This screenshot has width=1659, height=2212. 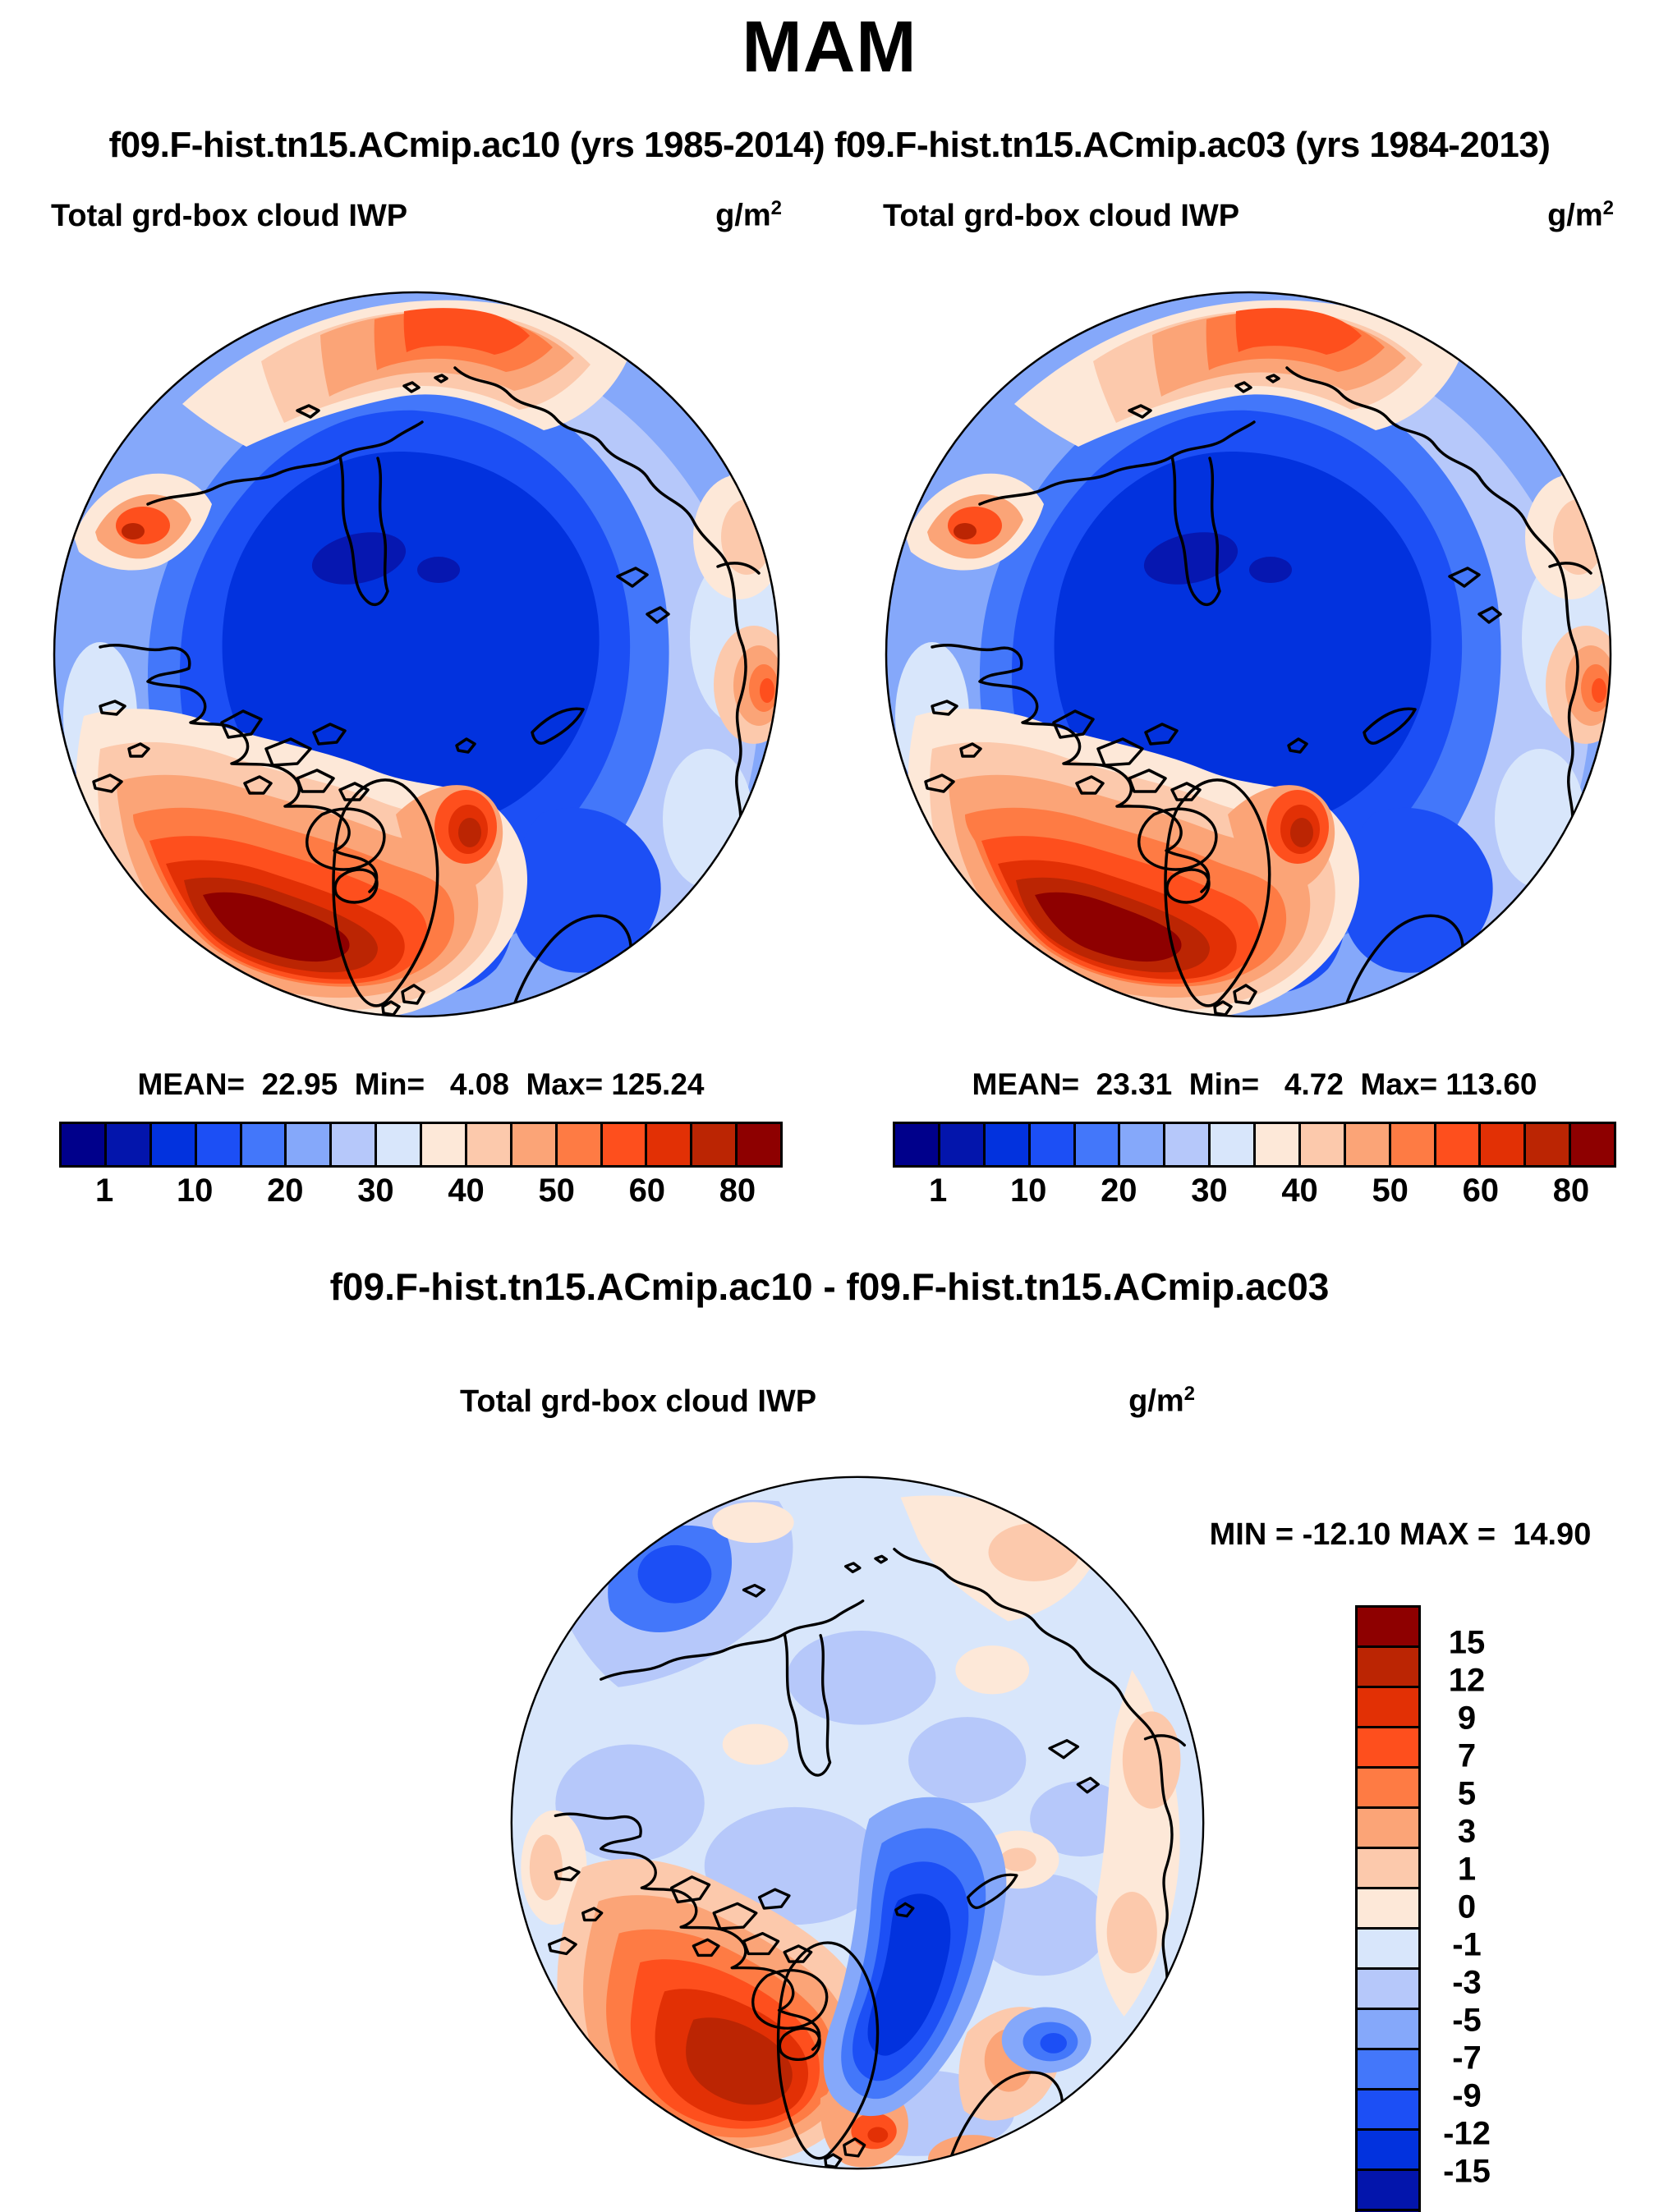 I want to click on diff-colorbar-tick-label: -3, so click(x=1467, y=1982).